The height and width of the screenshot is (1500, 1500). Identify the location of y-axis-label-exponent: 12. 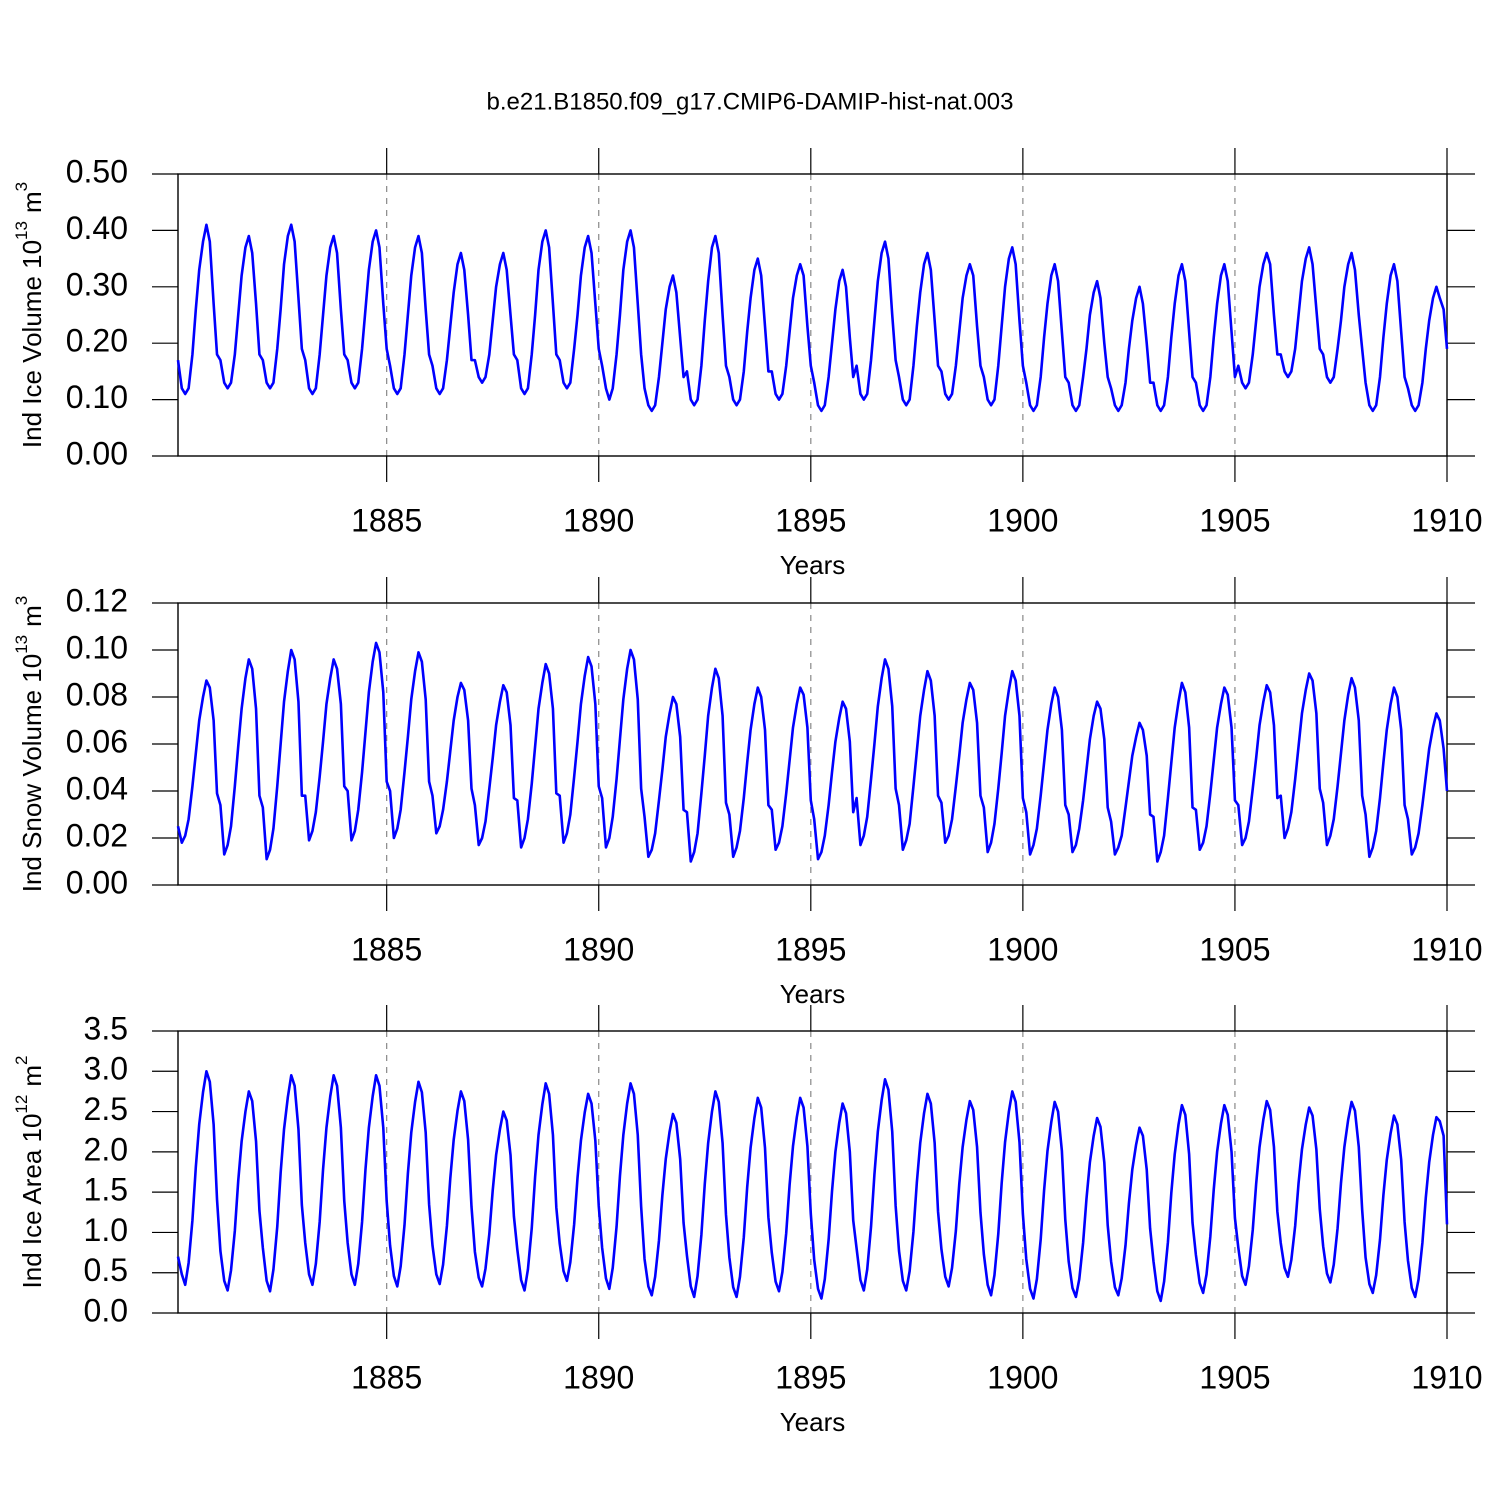
(21, 1104).